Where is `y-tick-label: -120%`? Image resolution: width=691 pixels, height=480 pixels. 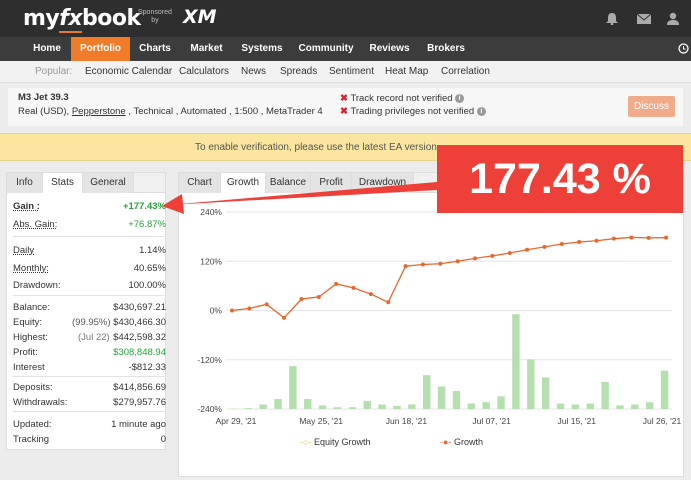
y-tick-label: -120% is located at coordinates (209, 360).